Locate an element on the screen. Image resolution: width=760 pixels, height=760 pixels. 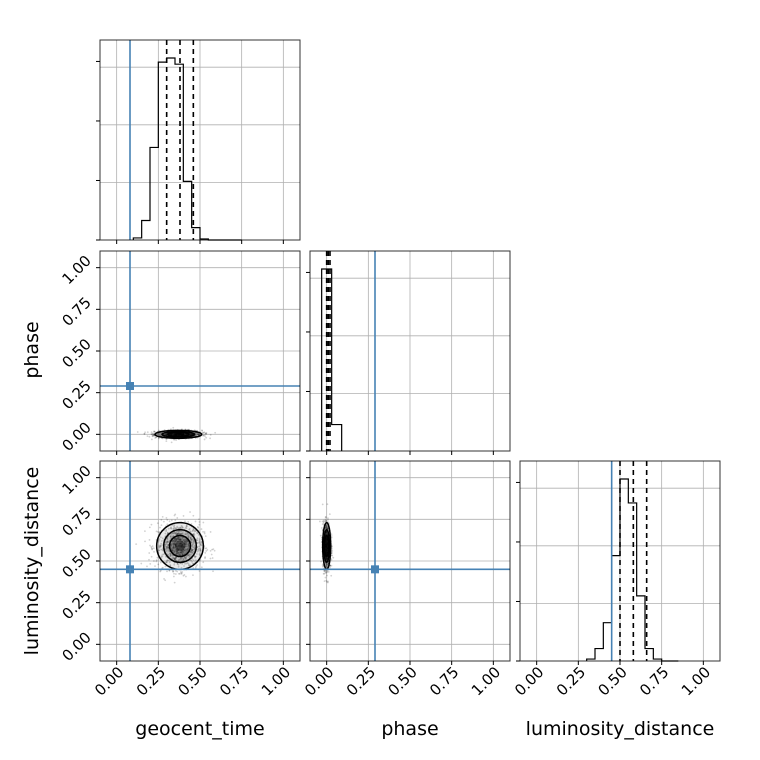
density-level is located at coordinates (178, 434).